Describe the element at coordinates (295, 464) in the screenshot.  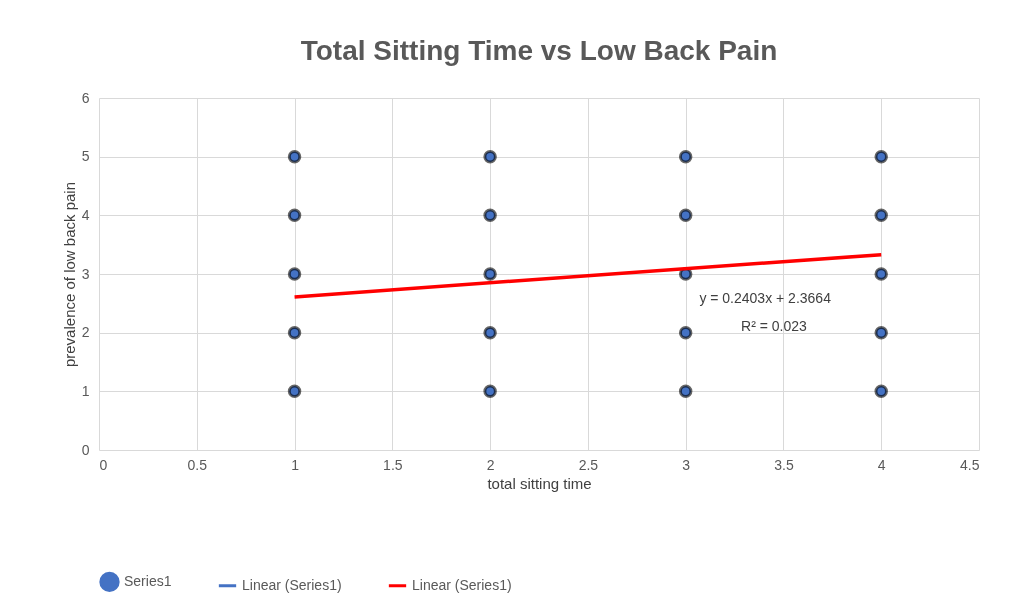
I see `x-tick-label: 1` at that location.